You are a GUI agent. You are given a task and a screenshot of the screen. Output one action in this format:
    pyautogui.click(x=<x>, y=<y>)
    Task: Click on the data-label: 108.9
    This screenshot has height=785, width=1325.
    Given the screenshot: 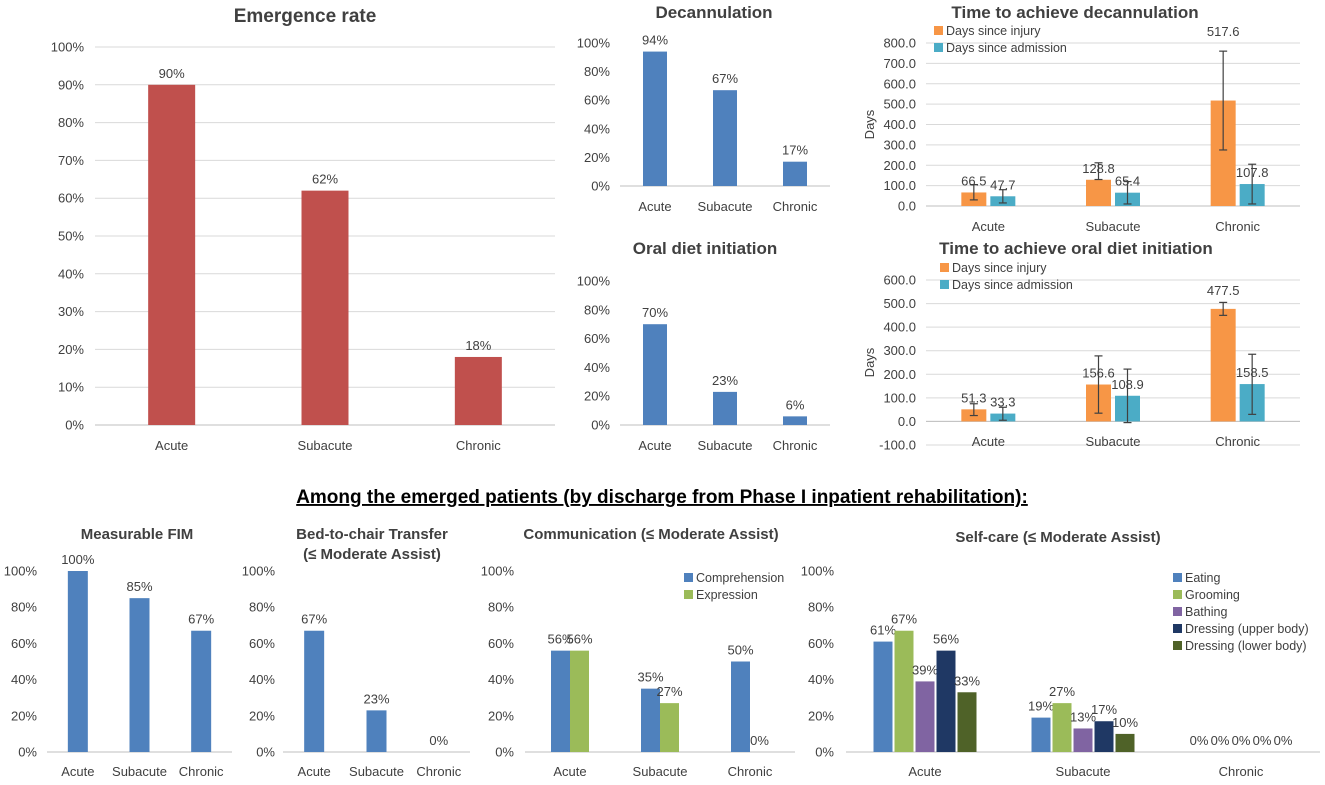 What is the action you would take?
    pyautogui.click(x=1127, y=384)
    